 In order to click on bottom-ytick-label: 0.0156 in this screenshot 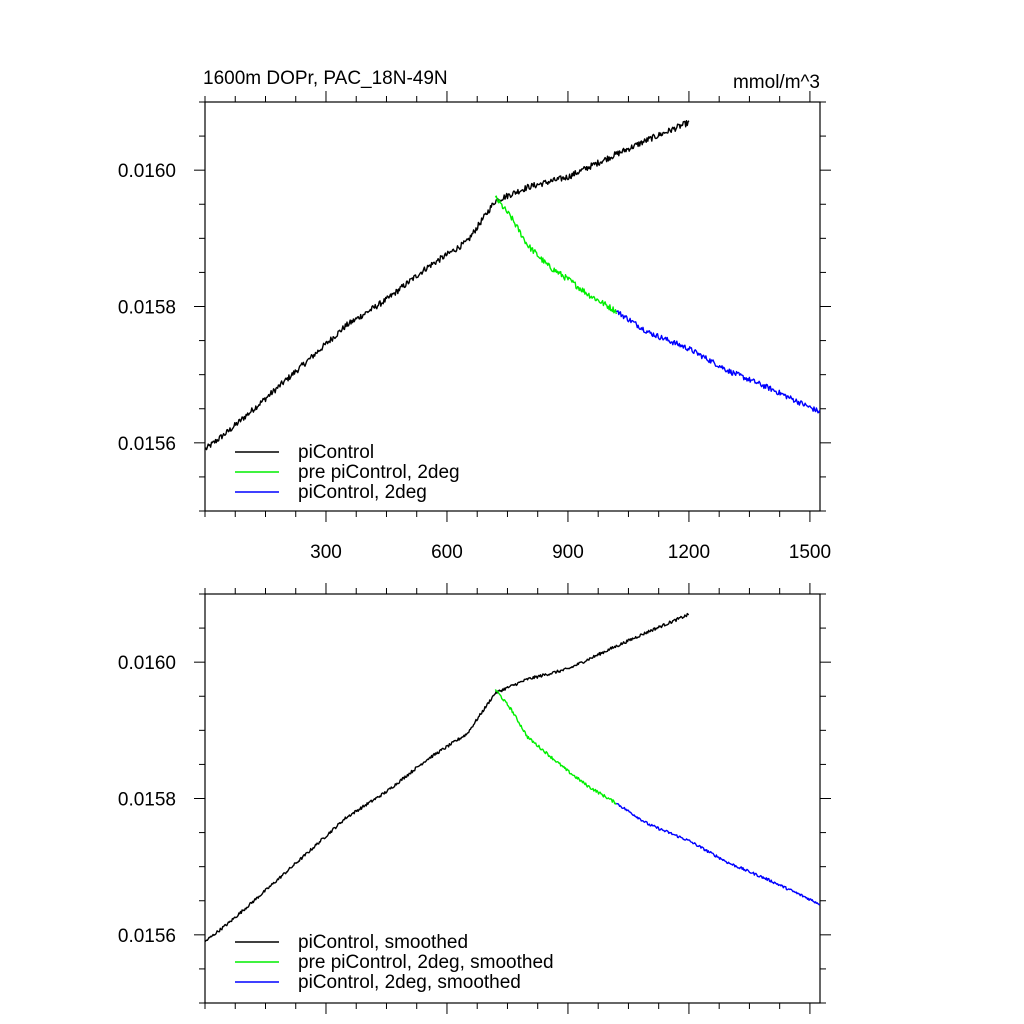, I will do `click(147, 936)`.